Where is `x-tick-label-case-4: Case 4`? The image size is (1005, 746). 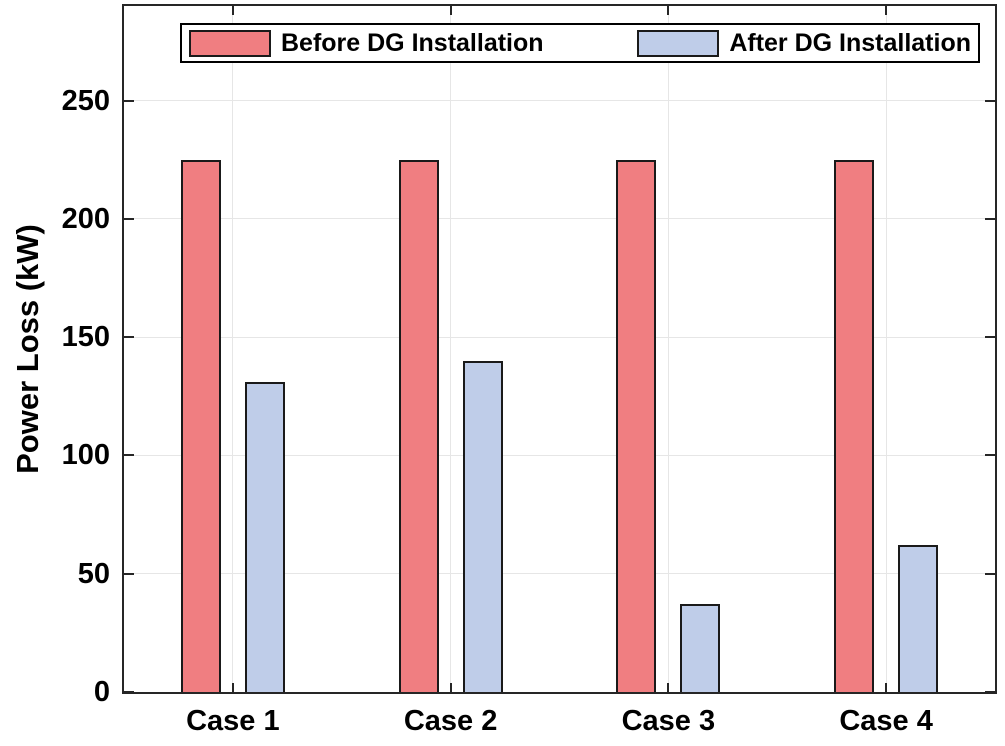 x-tick-label-case-4: Case 4 is located at coordinates (886, 721).